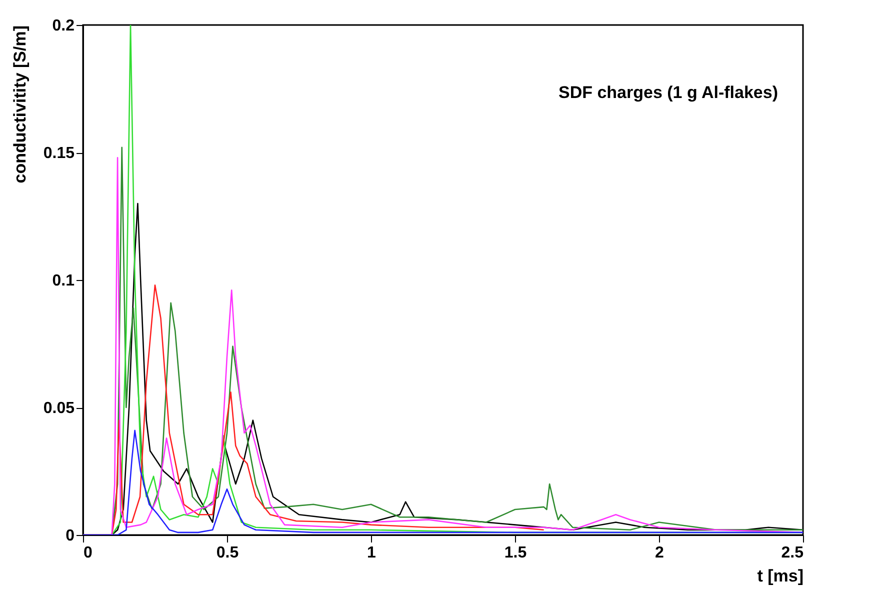  I want to click on x-tick-label: 1, so click(371, 553).